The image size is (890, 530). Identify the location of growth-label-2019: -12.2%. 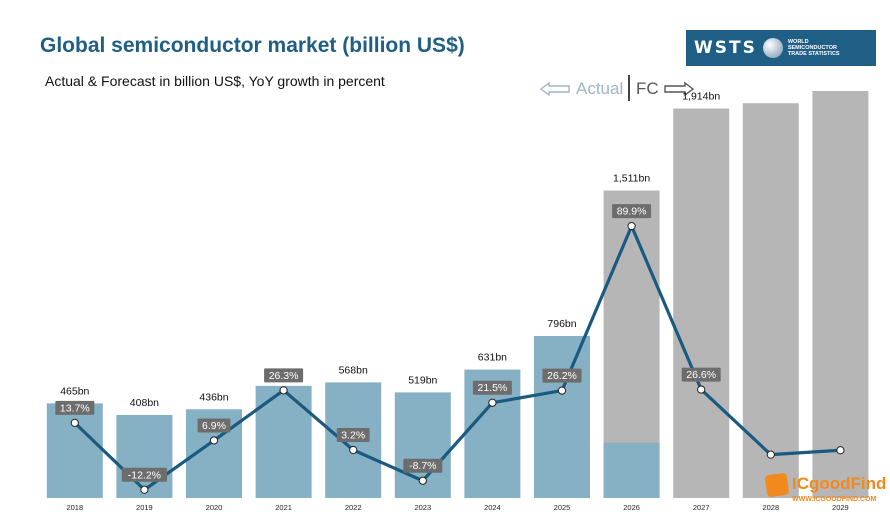
(144, 475).